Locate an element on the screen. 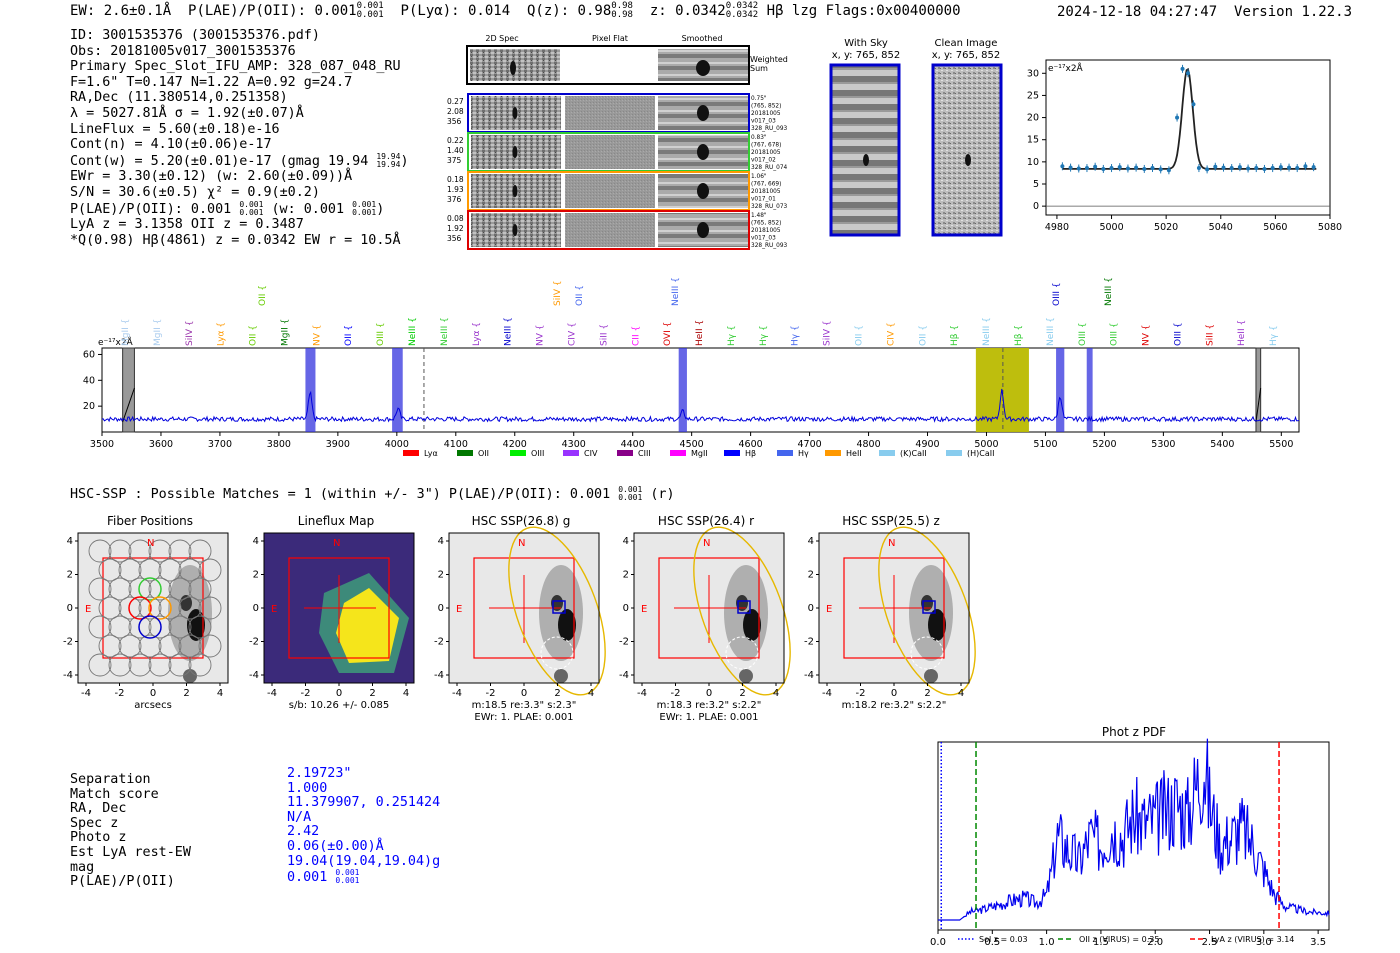  info-contn: Cont(n) = 4.10(±0.06)e-17 is located at coordinates (171, 145).